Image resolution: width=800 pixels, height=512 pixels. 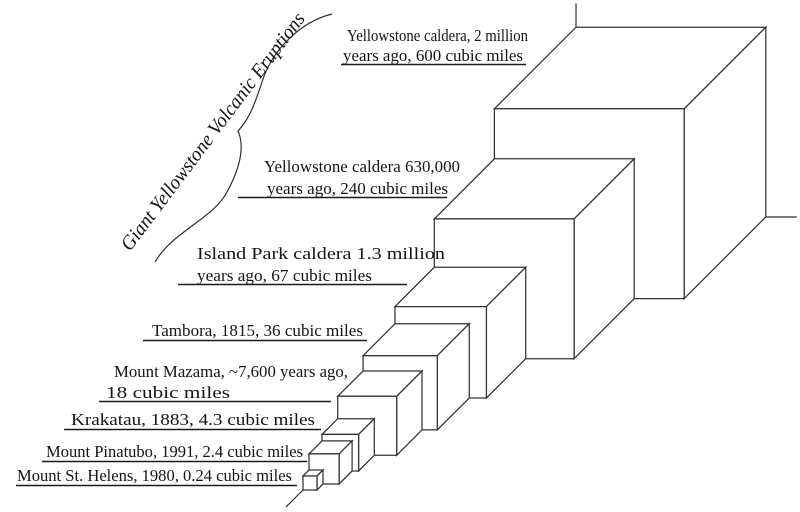 What do you see at coordinates (231, 371) in the screenshot?
I see `label-mazama-line1: Mount Mazama, ~7,600 years ago,` at bounding box center [231, 371].